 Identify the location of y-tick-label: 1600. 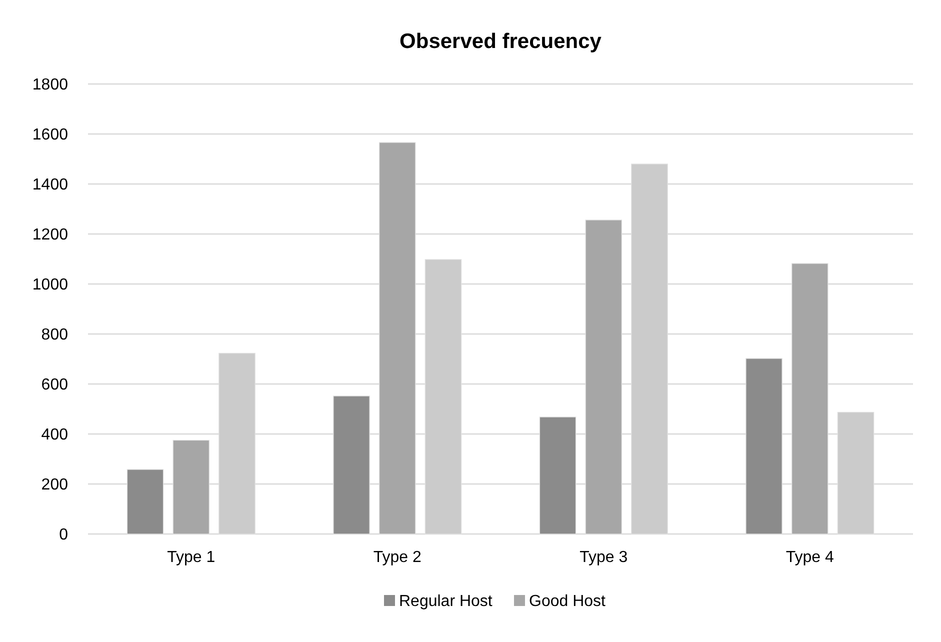
(50, 135).